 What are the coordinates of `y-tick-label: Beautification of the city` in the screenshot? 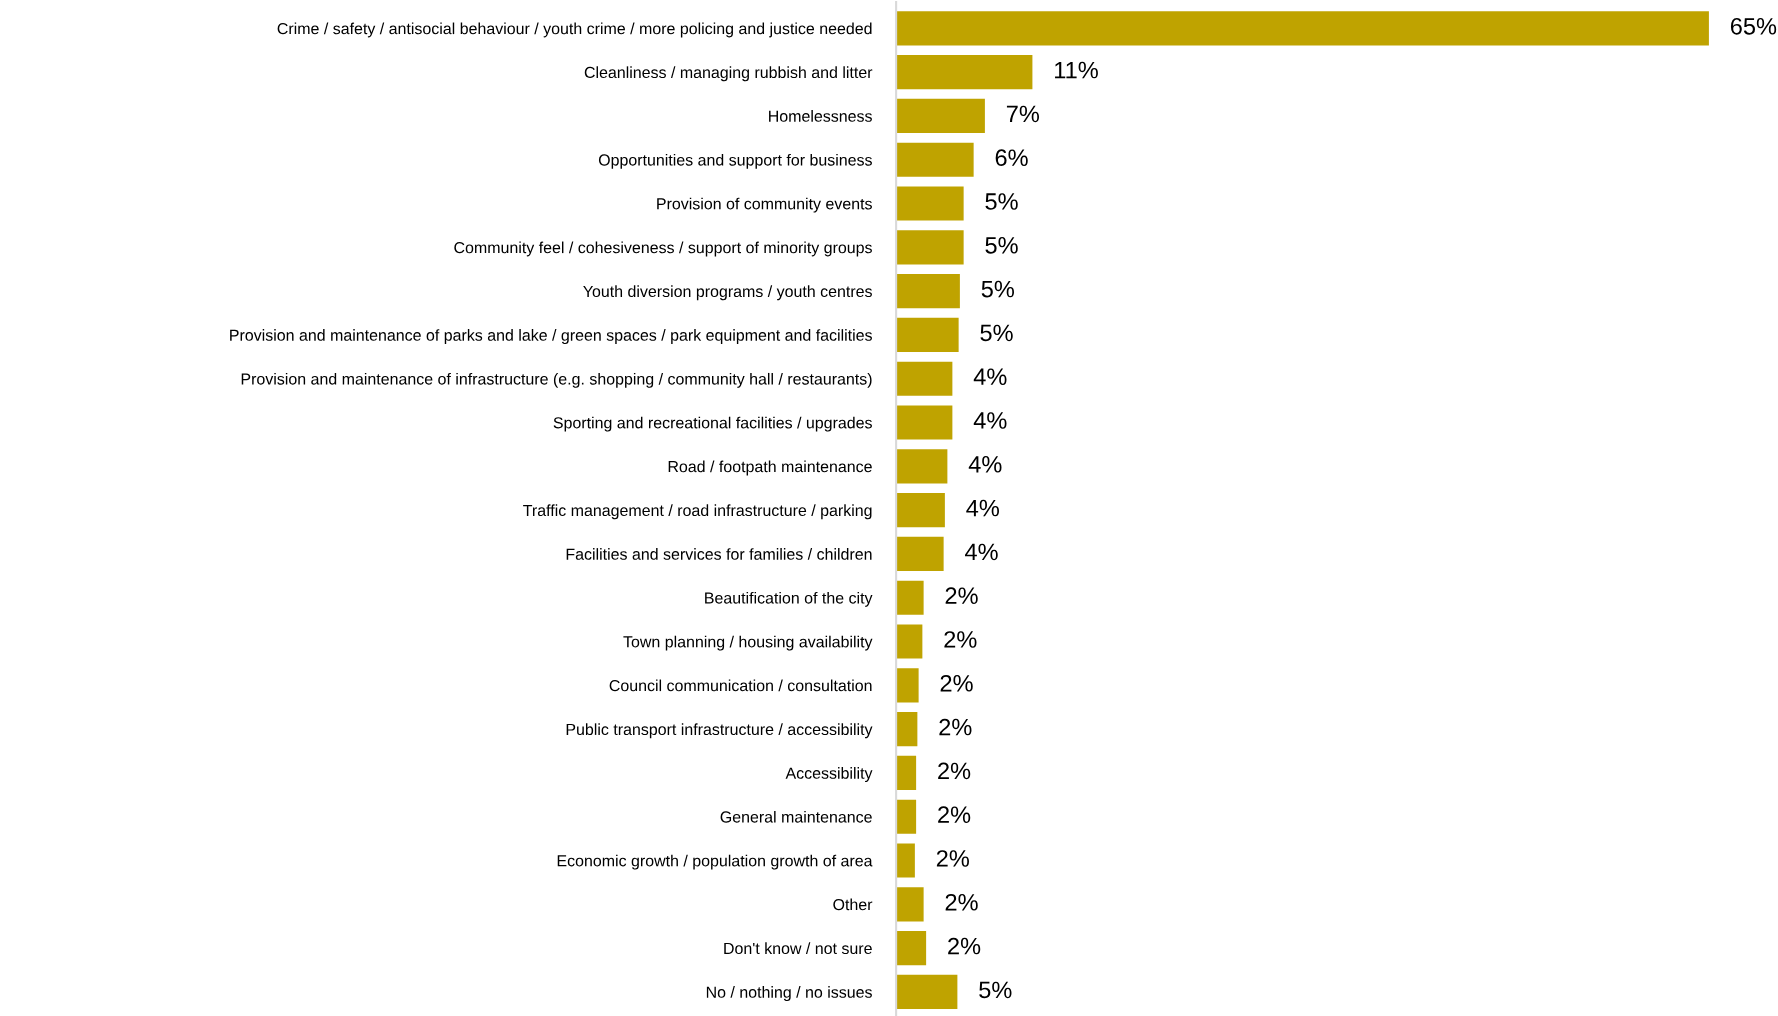 It's located at (789, 599).